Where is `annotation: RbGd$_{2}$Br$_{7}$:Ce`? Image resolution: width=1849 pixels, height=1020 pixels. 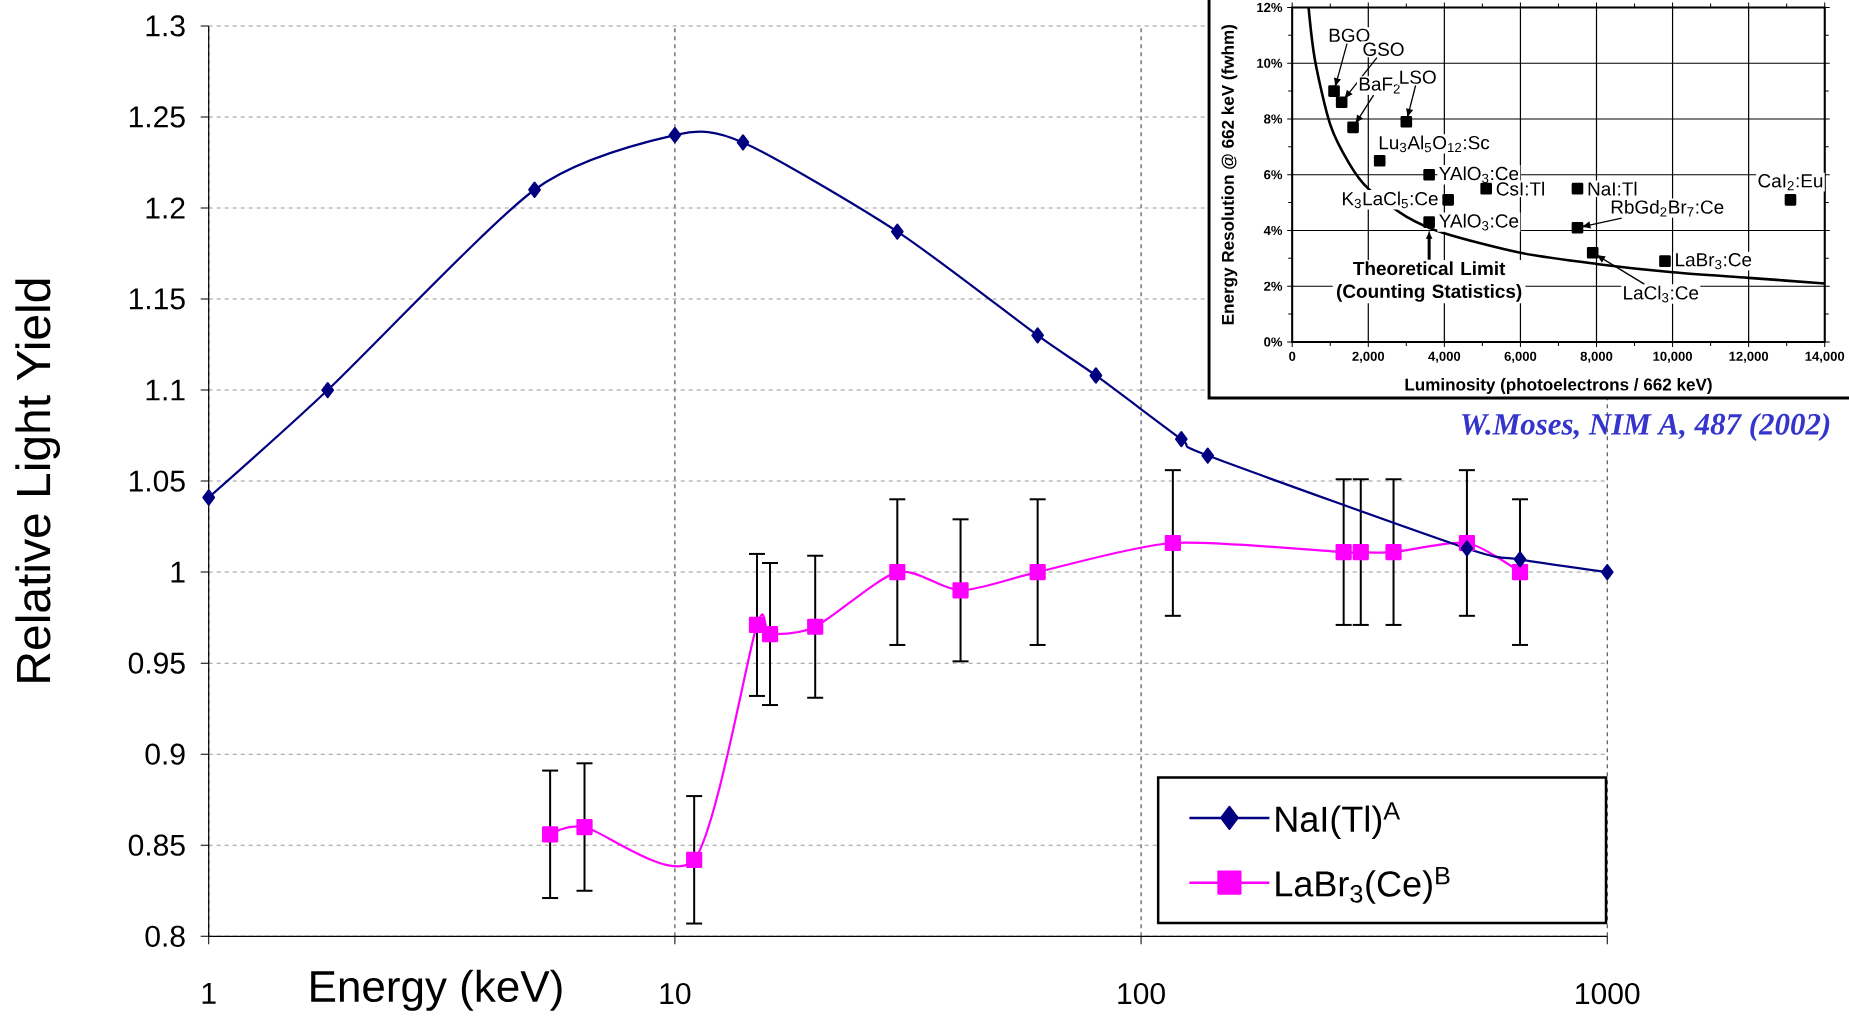 annotation: RbGd$_{2}$Br$_{7}$:Ce is located at coordinates (1667, 208).